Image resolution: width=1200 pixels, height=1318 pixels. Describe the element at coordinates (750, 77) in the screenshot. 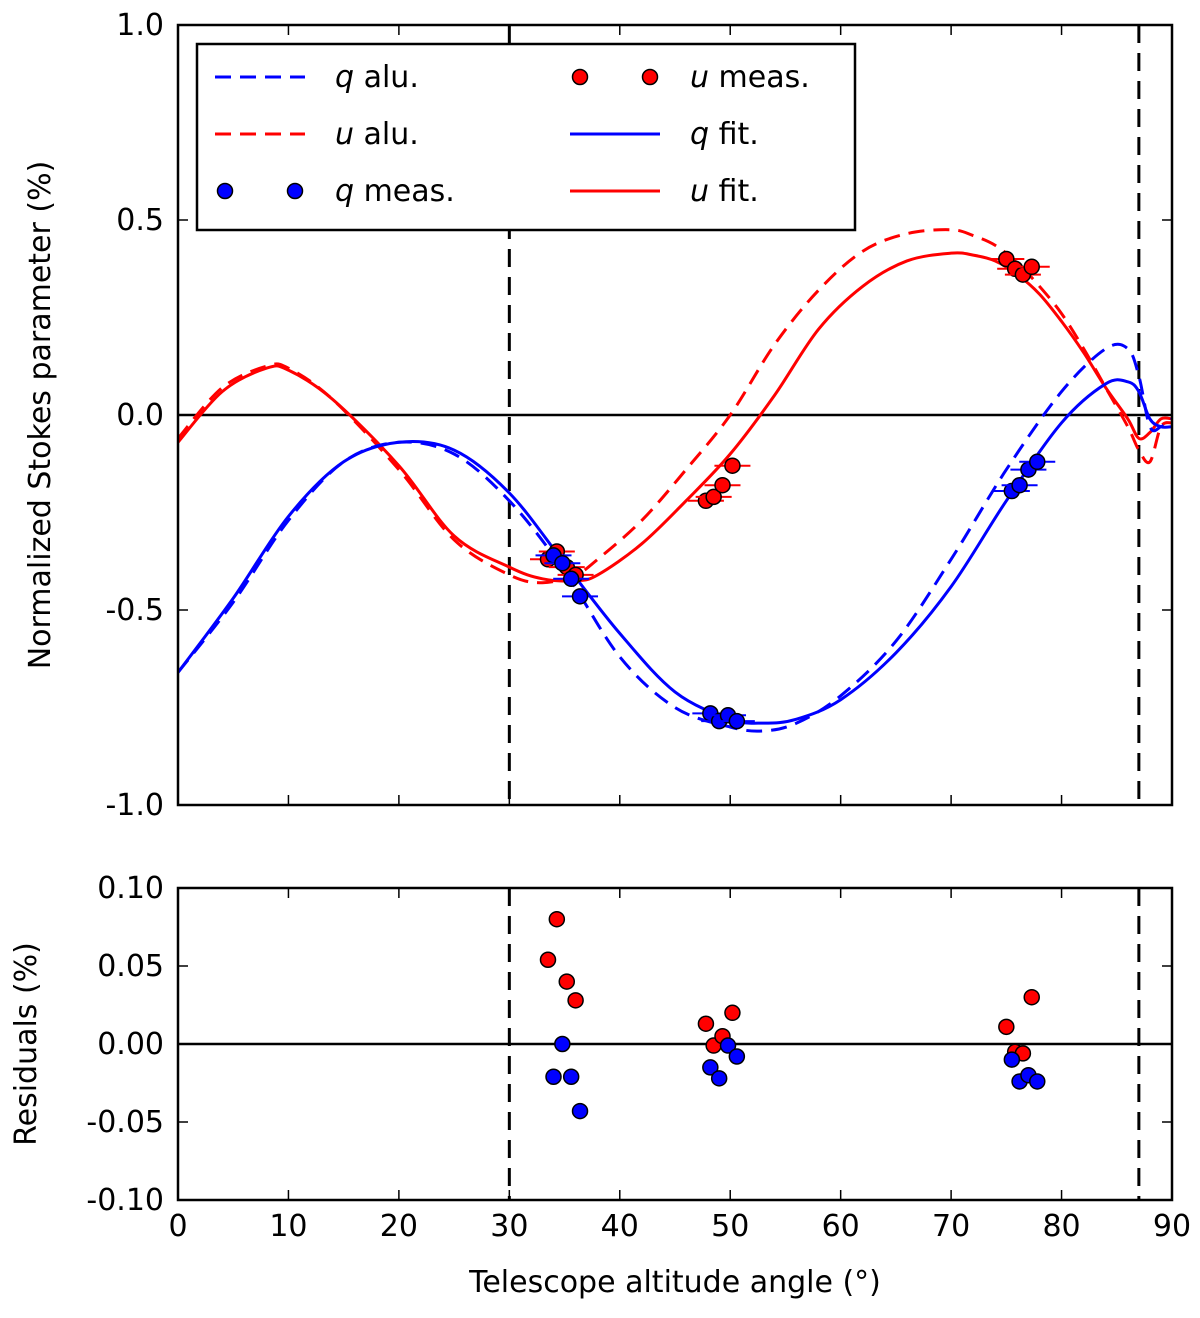

I see `legend-label: u meas.` at that location.